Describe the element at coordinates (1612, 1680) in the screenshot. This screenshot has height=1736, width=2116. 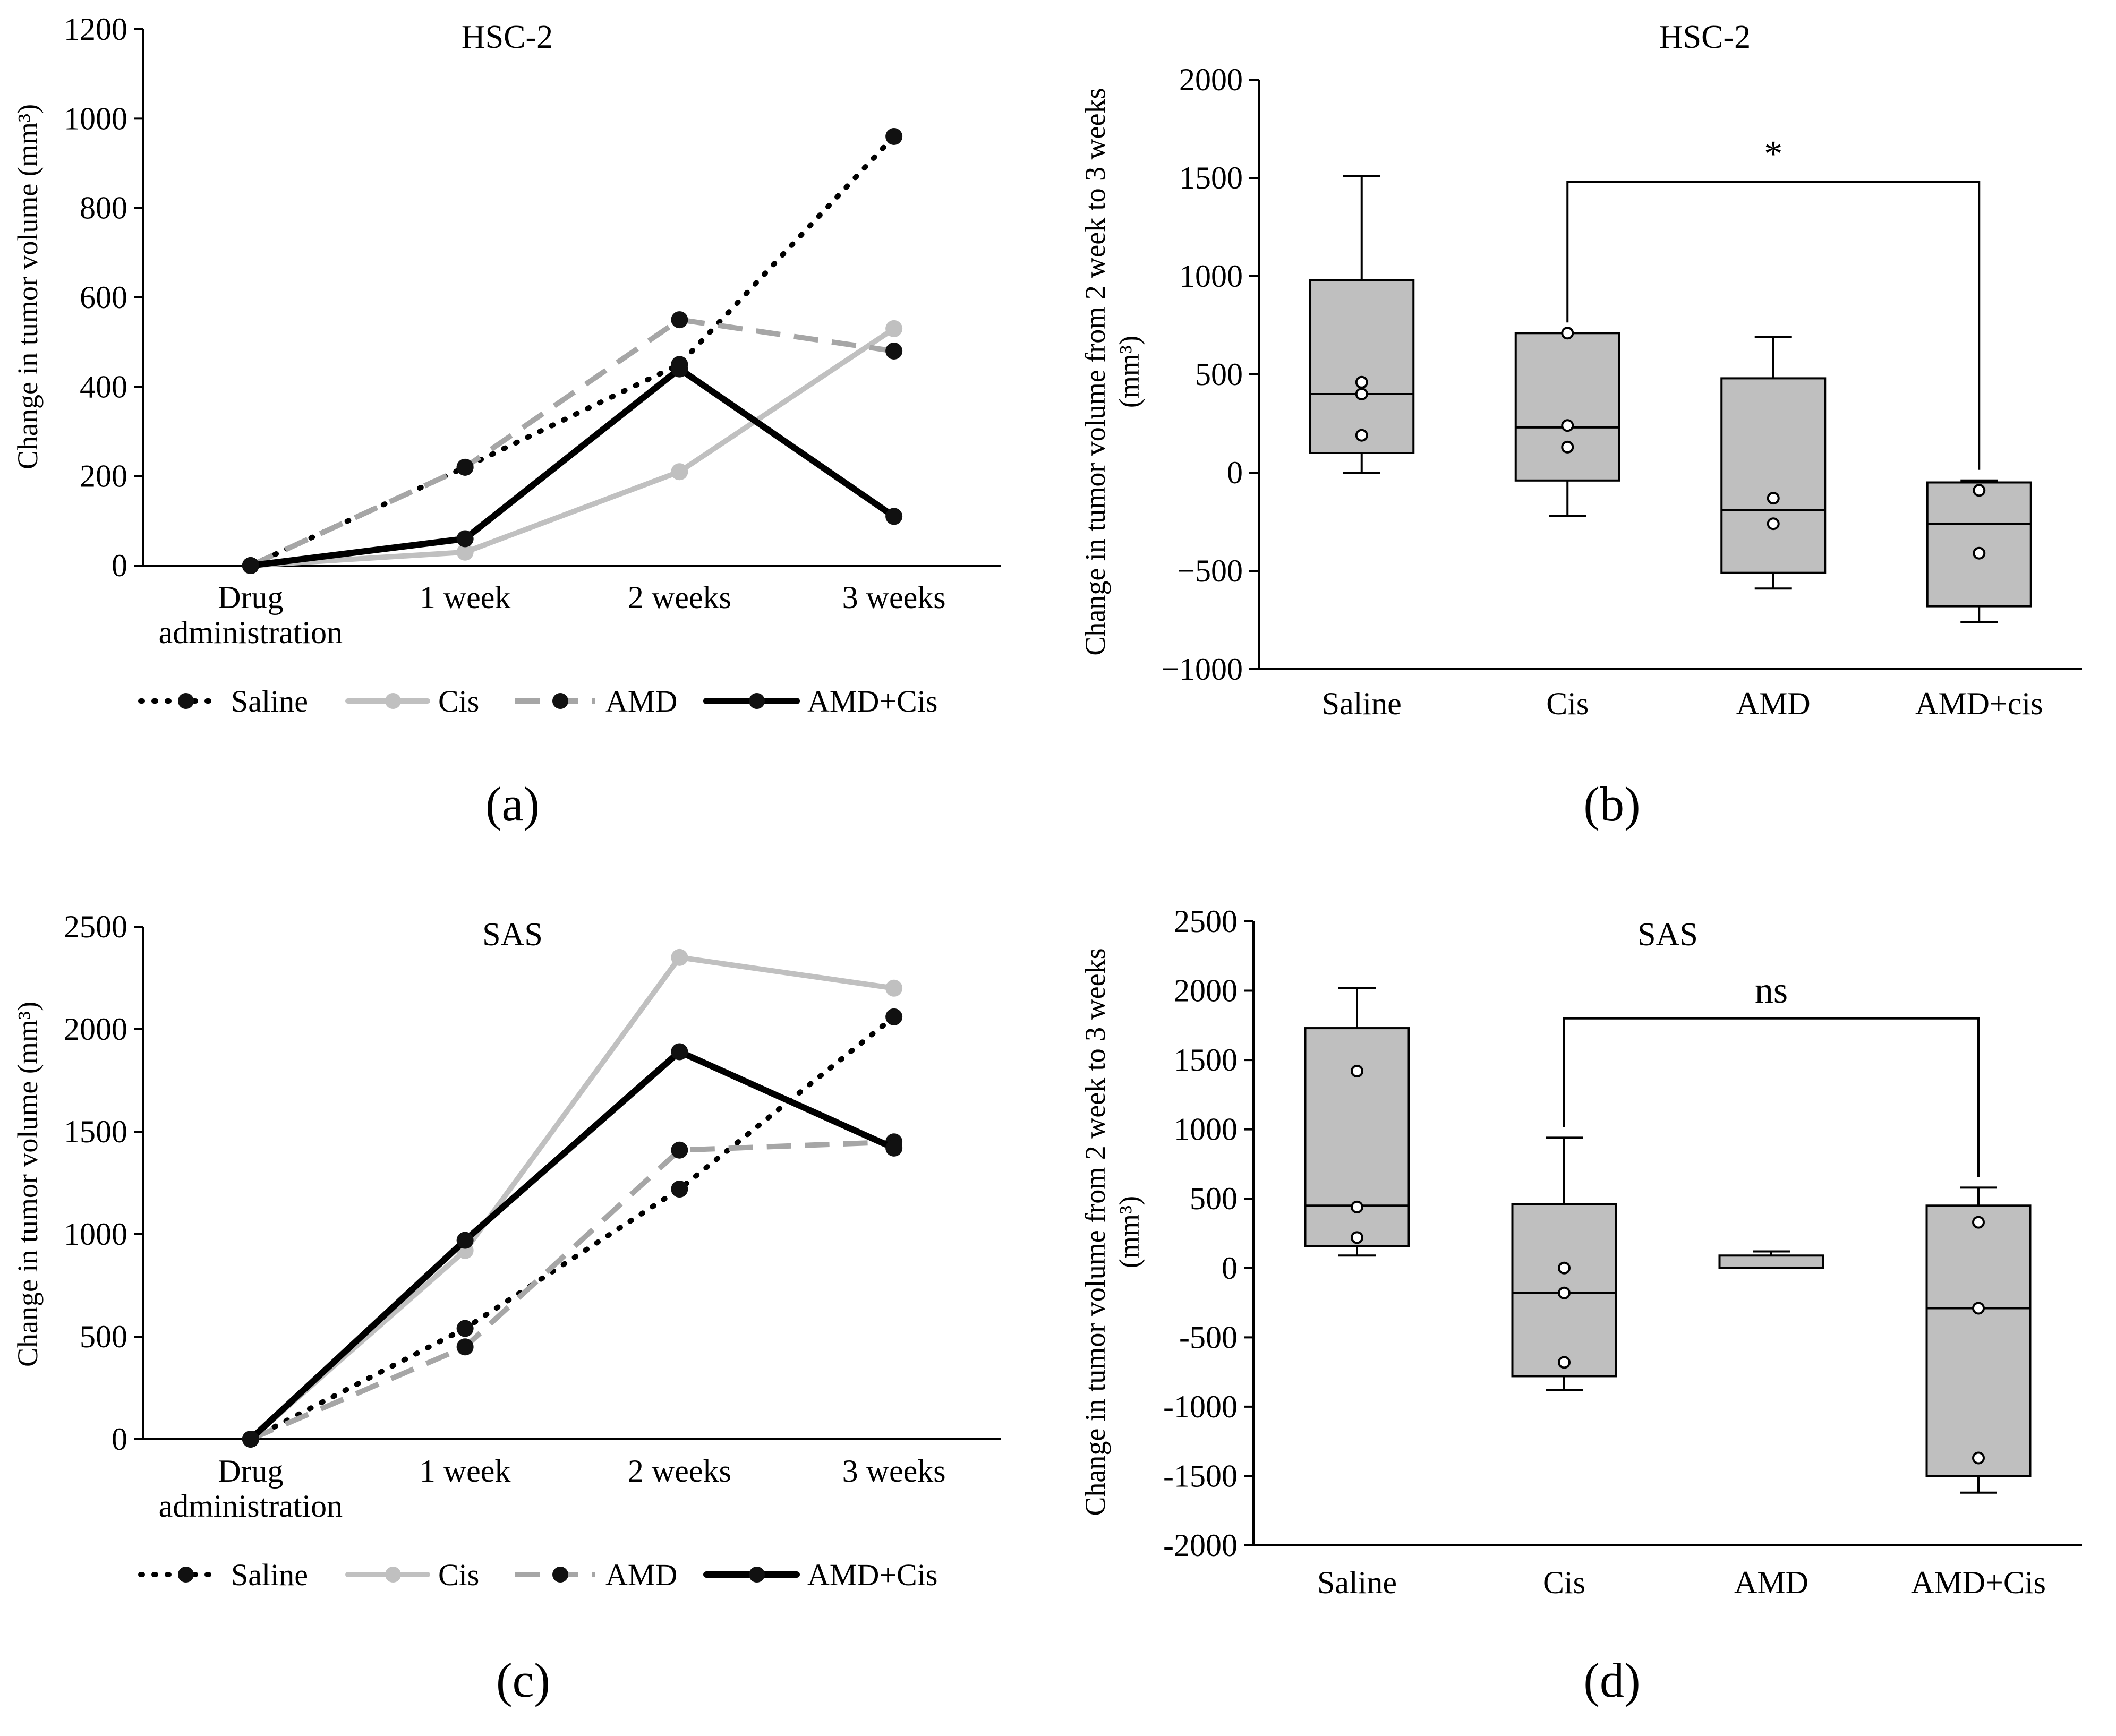
I see `panel-label: (d)` at that location.